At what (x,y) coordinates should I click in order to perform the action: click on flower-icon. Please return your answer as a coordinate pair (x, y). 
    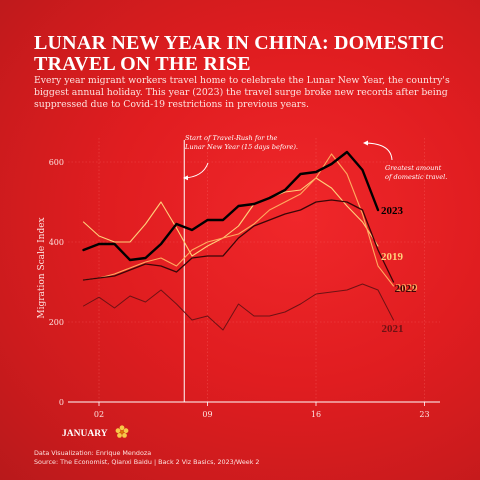
    Looking at the image, I should click on (122, 431).